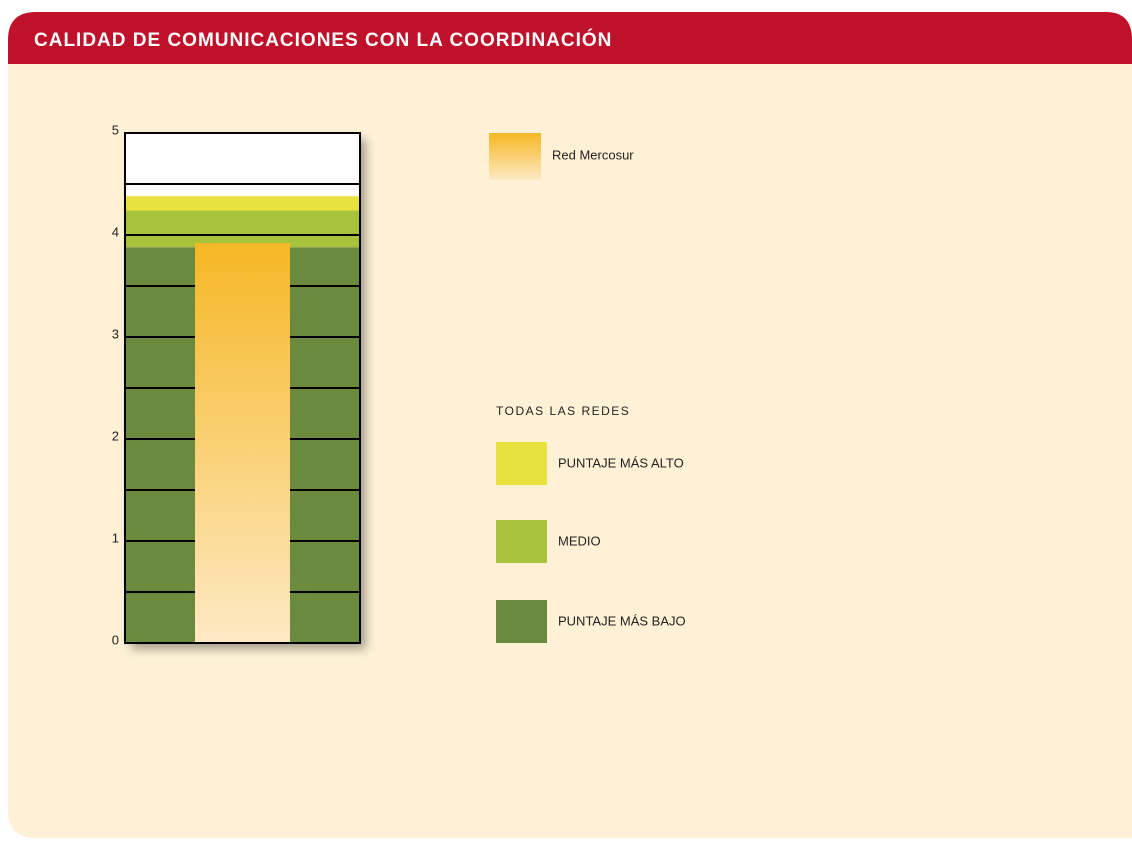 The width and height of the screenshot is (1132, 843). Describe the element at coordinates (115, 333) in the screenshot. I see `y-tick-label: 3` at that location.